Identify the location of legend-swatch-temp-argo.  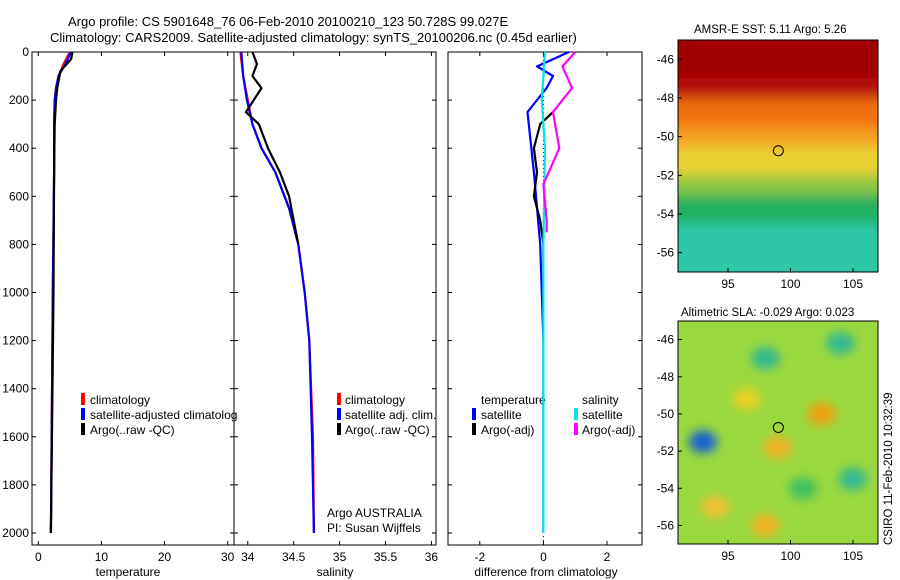
(474, 429).